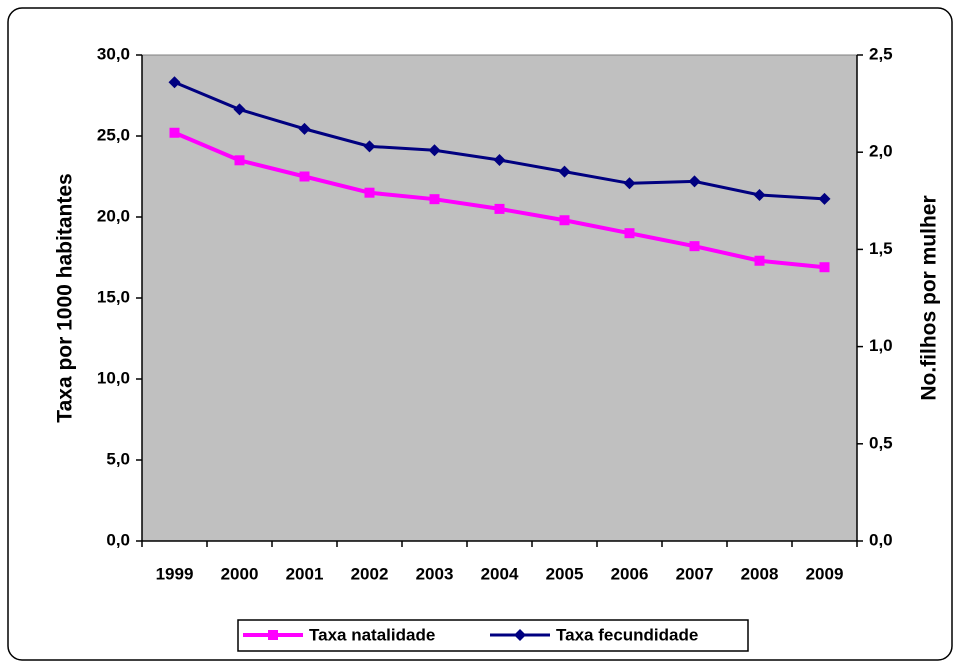 The image size is (960, 666). I want to click on y2-tick-label: 0,5, so click(881, 442).